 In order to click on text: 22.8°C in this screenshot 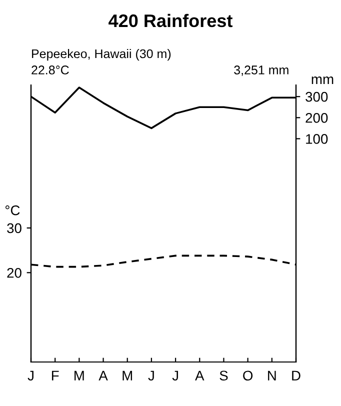, I will do `click(50, 70)`.